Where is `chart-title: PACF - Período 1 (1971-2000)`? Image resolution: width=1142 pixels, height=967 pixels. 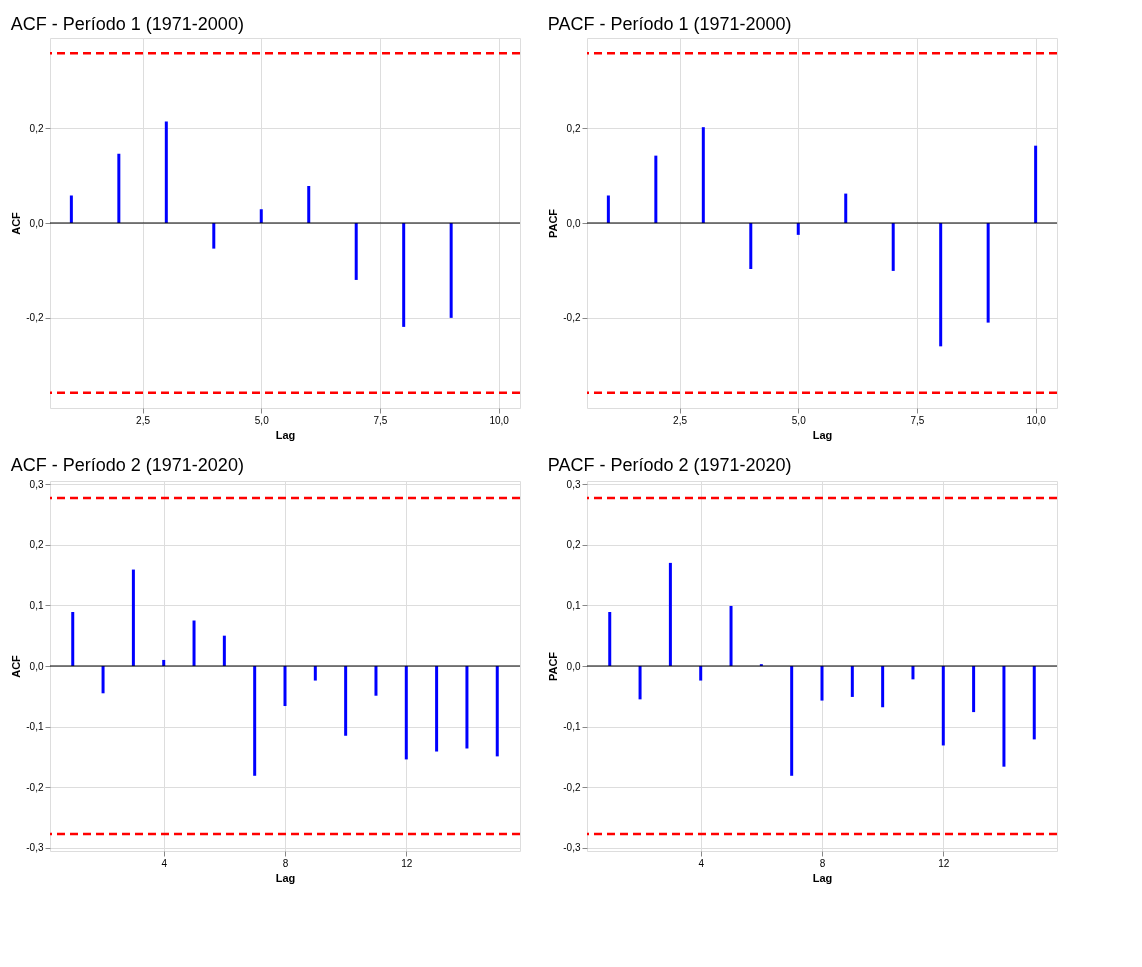
chart-title: PACF - Período 1 (1971-2000) is located at coordinates (669, 24).